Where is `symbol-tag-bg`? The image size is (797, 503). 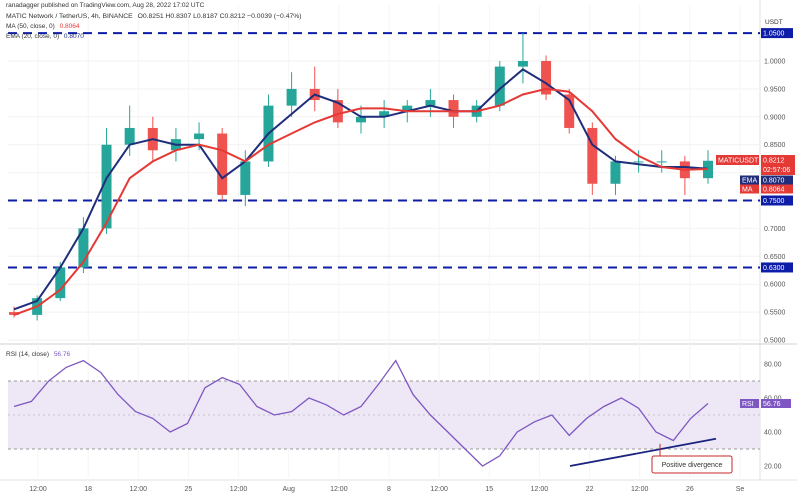
symbol-tag-bg is located at coordinates (737, 160).